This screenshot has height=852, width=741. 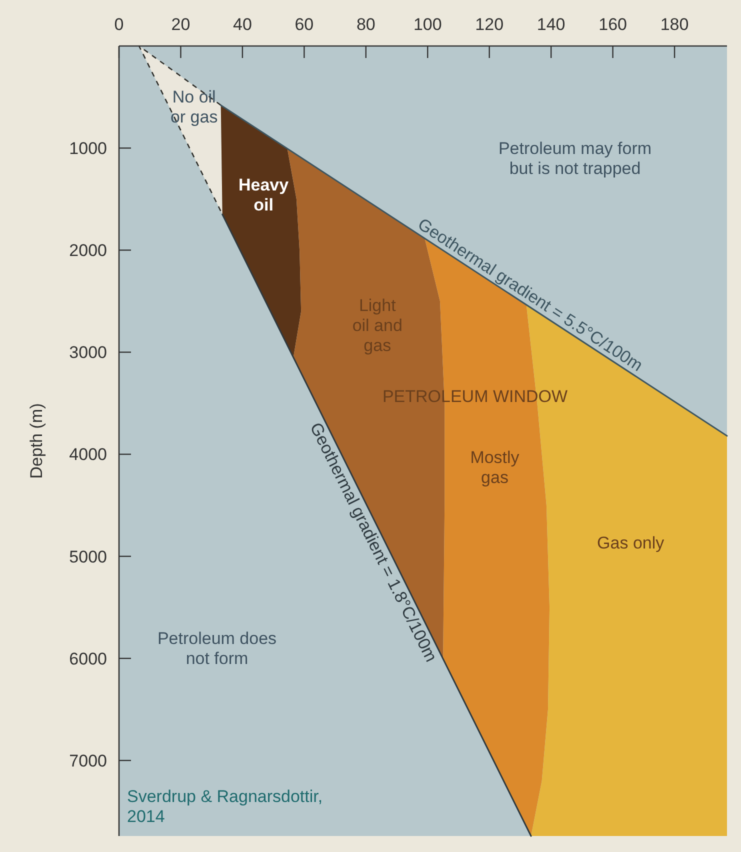 I want to click on annotation: Petroleum may form but is not trapped, so click(x=575, y=158).